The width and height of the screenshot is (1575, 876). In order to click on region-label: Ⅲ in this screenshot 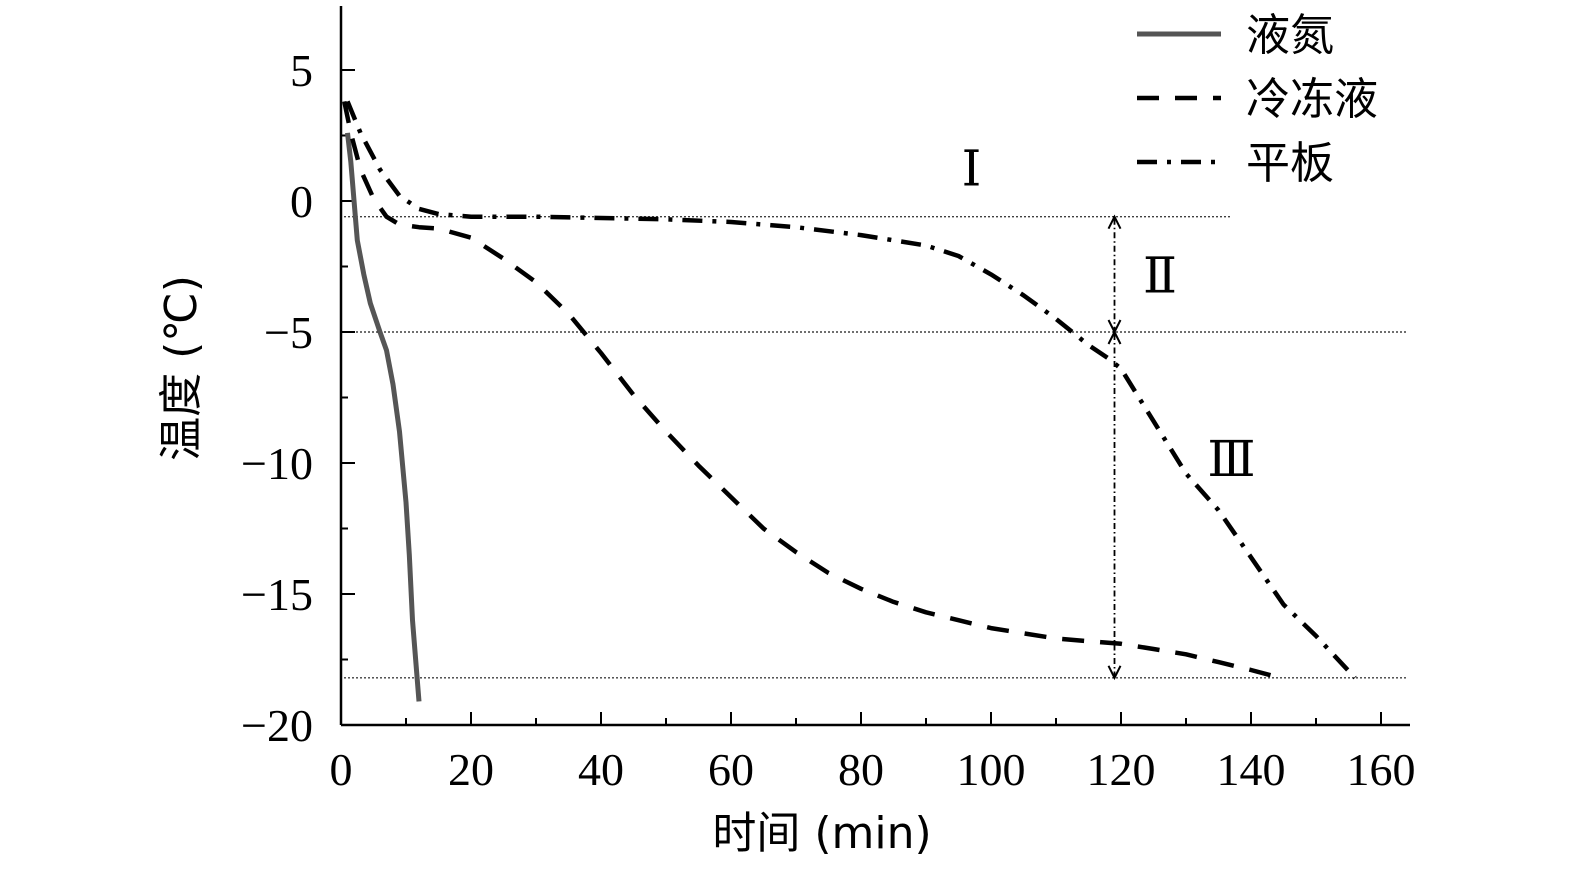, I will do `click(1231, 459)`.